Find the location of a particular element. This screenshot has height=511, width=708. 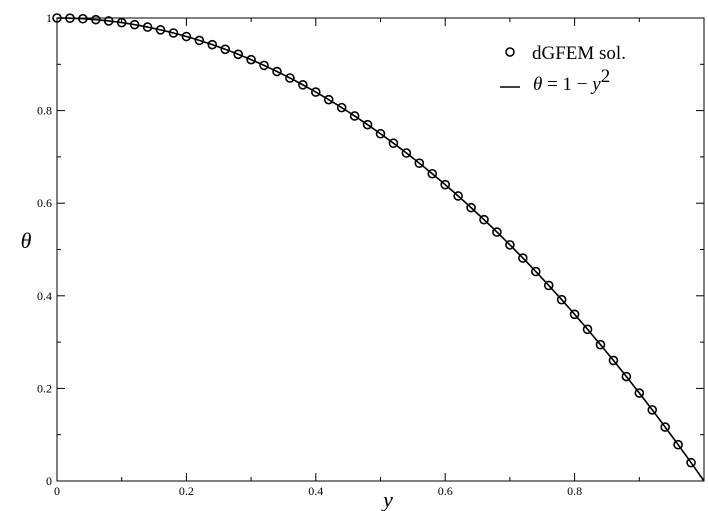

legend-label-line: θ = 1 − y2 is located at coordinates (571, 80).